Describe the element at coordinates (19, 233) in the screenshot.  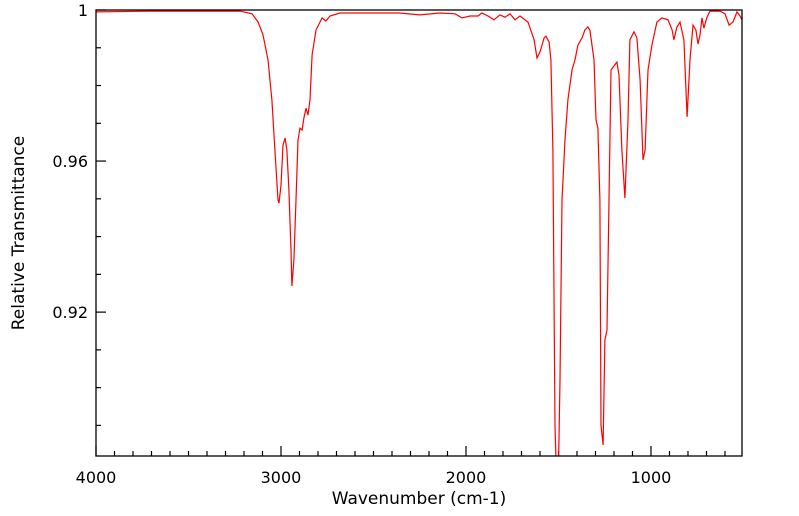
I see `y-axis-title: Relative Transmittance` at that location.